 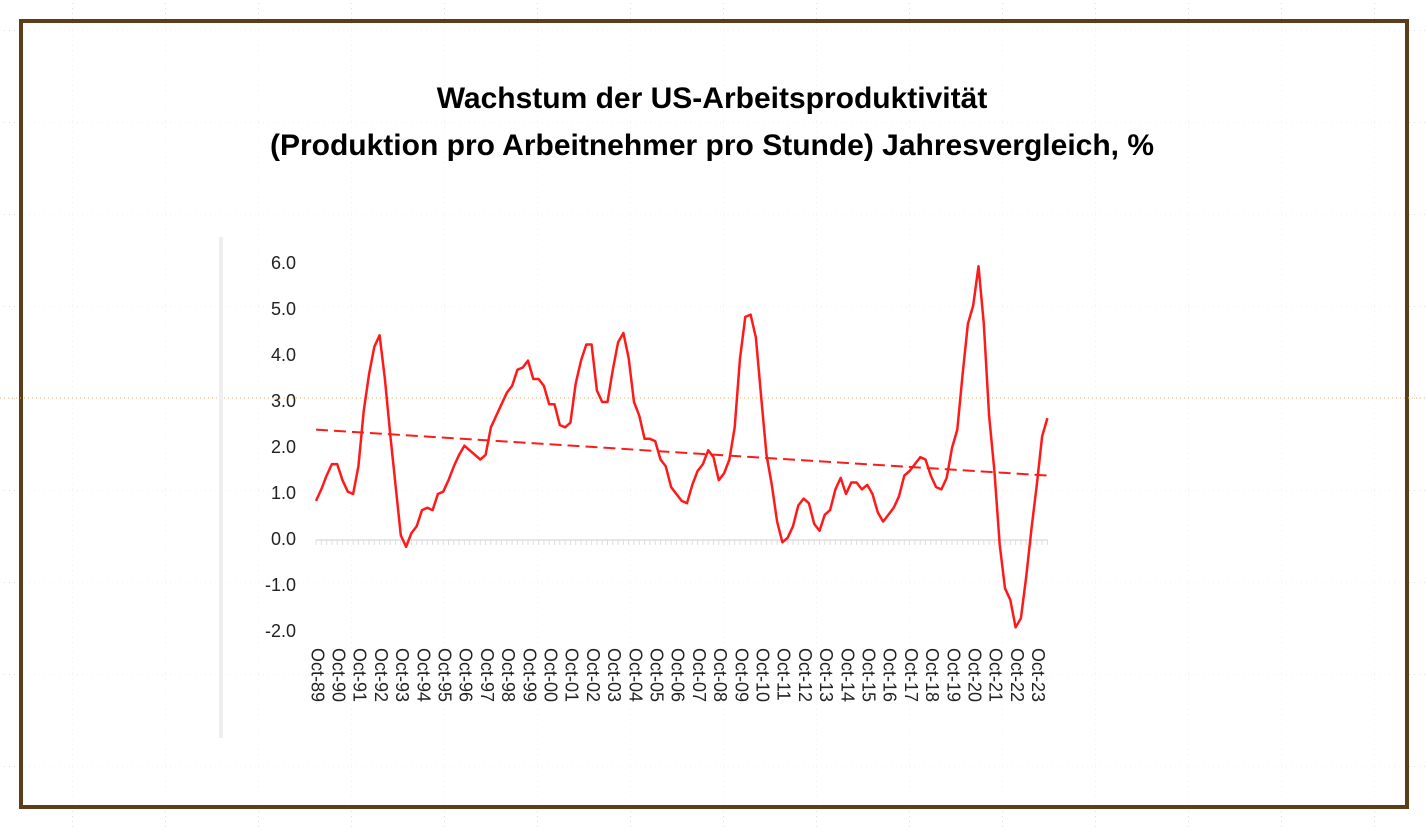 I want to click on x-tick-label: Oct-11, so click(x=784, y=674).